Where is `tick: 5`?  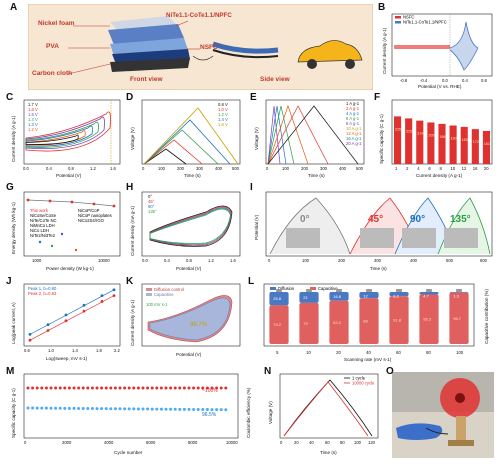
tick: 5 is located at coordinates (277, 352).